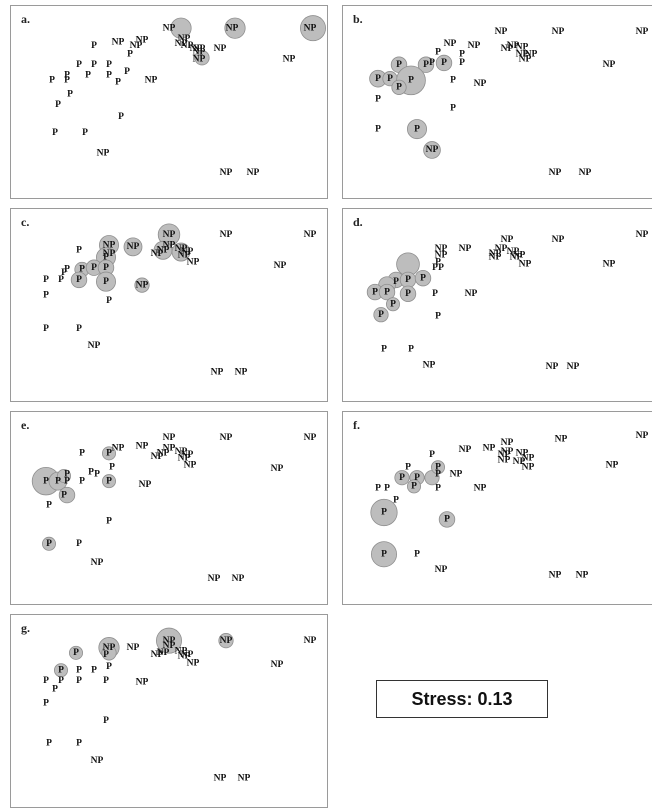 This screenshot has width=652, height=808. I want to click on point-label-np-3-4: NP, so click(465, 249).